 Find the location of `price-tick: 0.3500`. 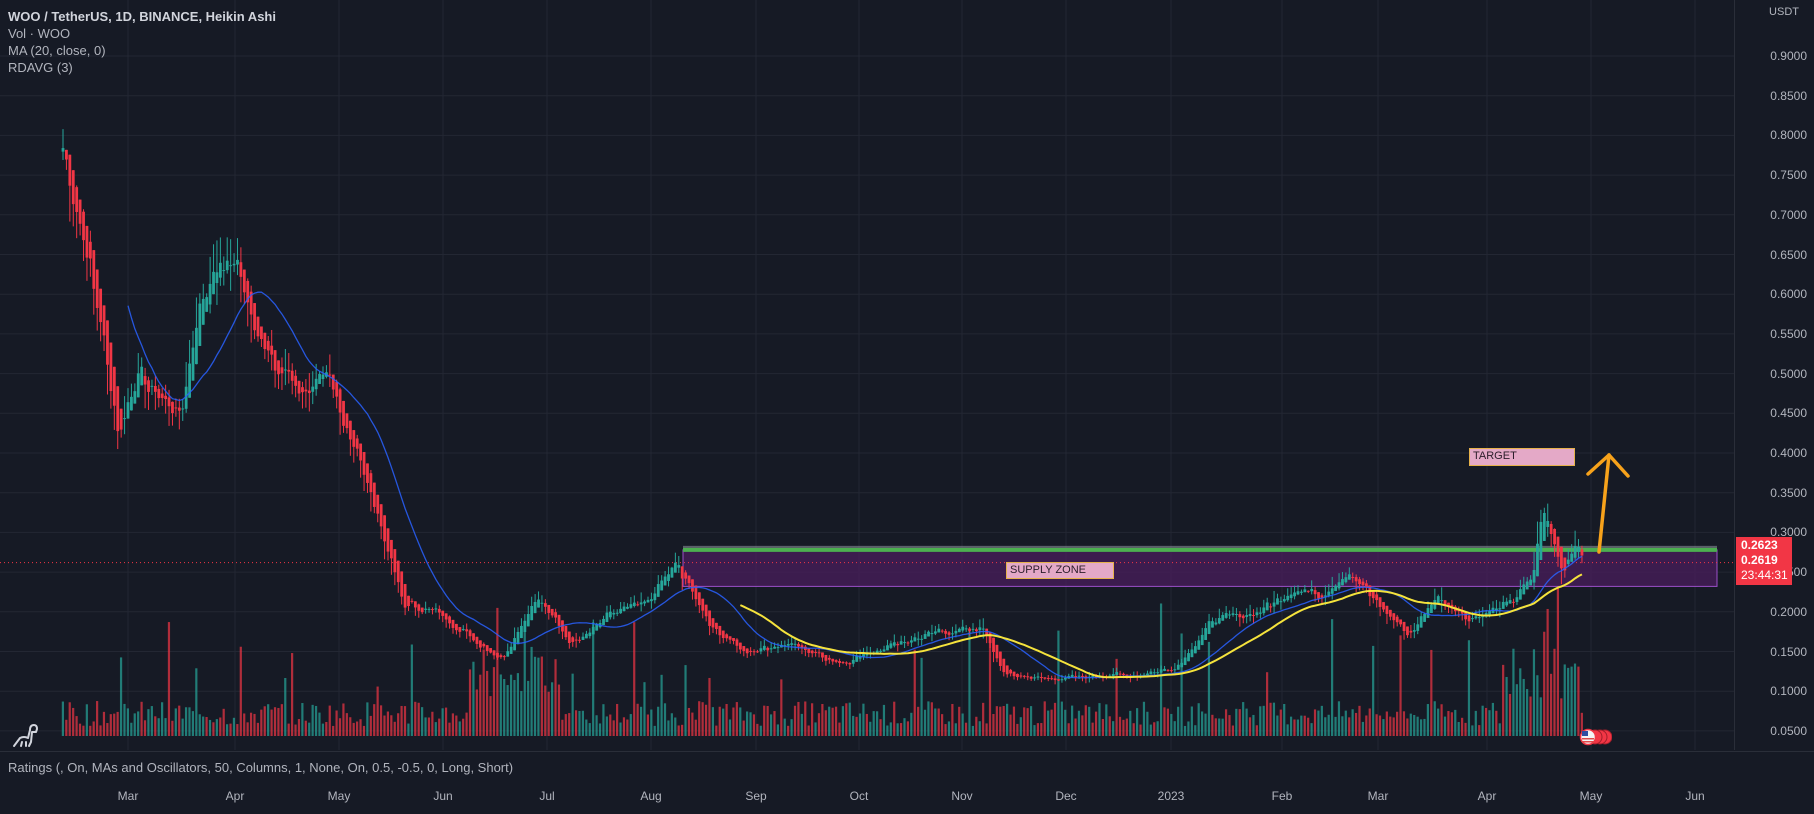

price-tick: 0.3500 is located at coordinates (1788, 492).